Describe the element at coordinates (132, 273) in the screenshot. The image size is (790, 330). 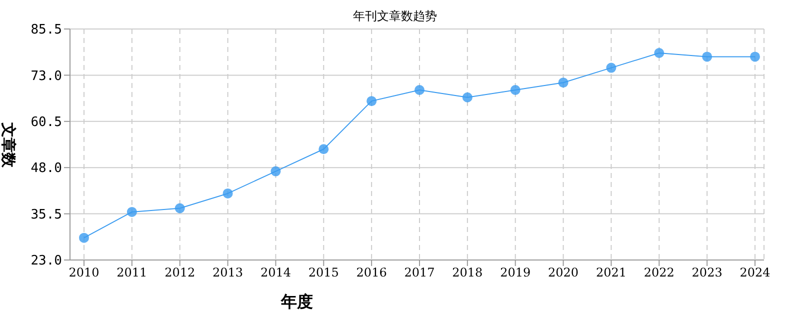
I see `x-tick-label: 2011` at that location.